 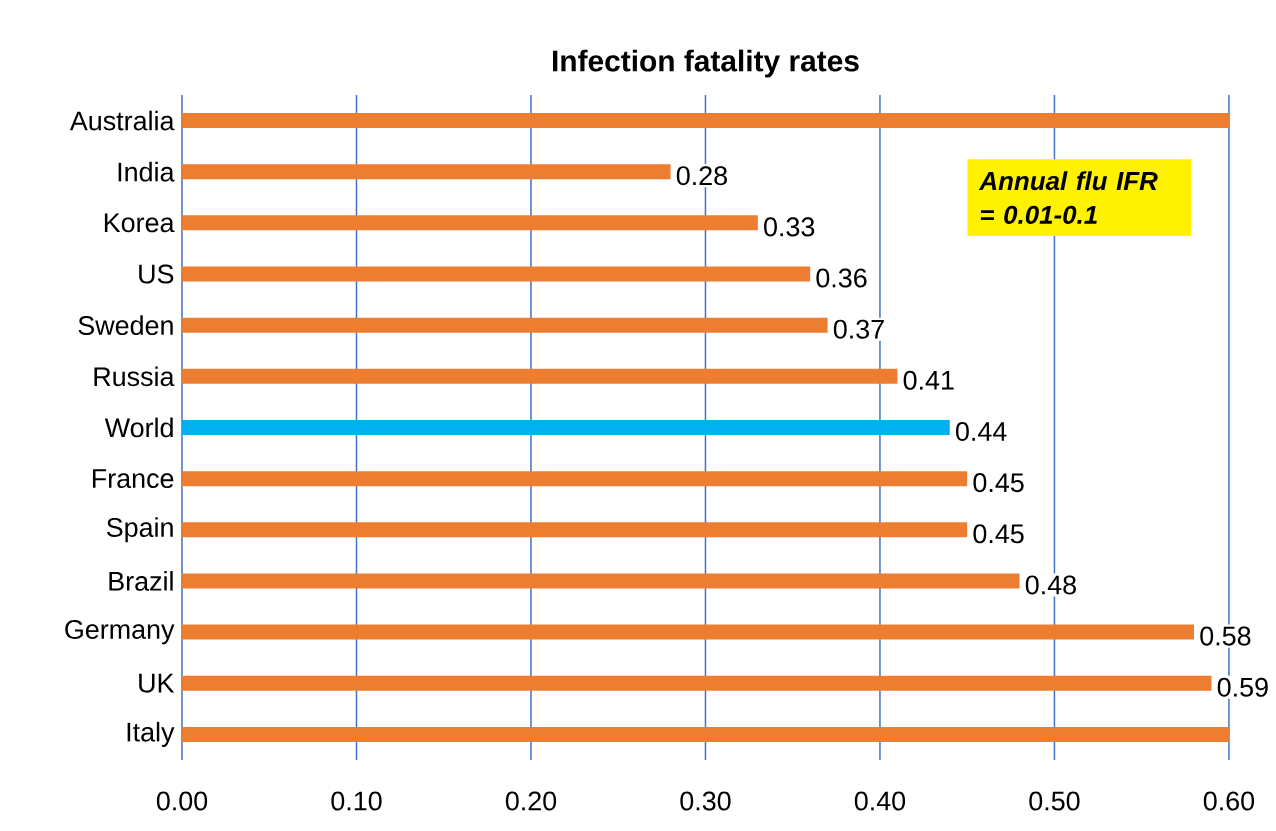 What do you see at coordinates (156, 274) in the screenshot?
I see `y-tick-label: US` at bounding box center [156, 274].